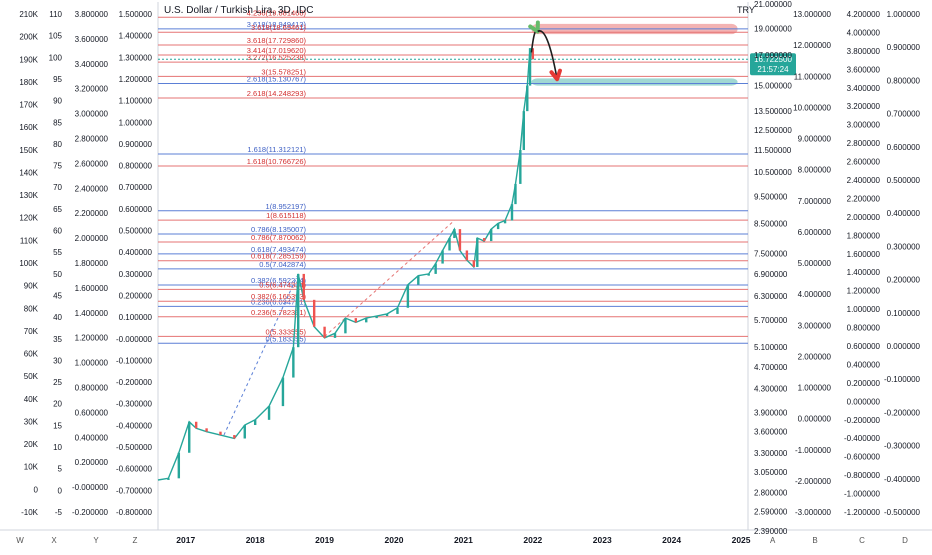  I want to click on scale-Y-tick-8: 2.200000, so click(92, 213).